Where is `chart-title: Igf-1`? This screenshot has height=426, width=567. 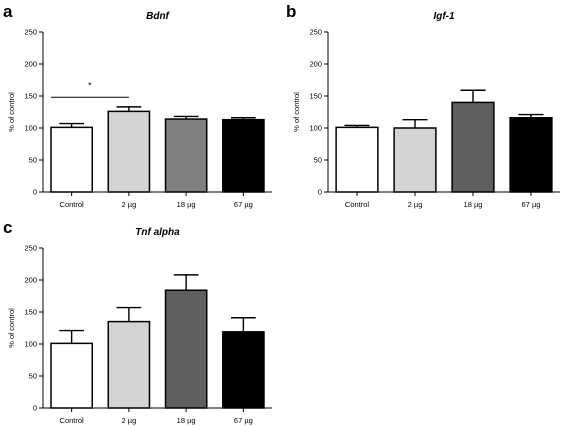
chart-title: Igf-1 is located at coordinates (444, 16).